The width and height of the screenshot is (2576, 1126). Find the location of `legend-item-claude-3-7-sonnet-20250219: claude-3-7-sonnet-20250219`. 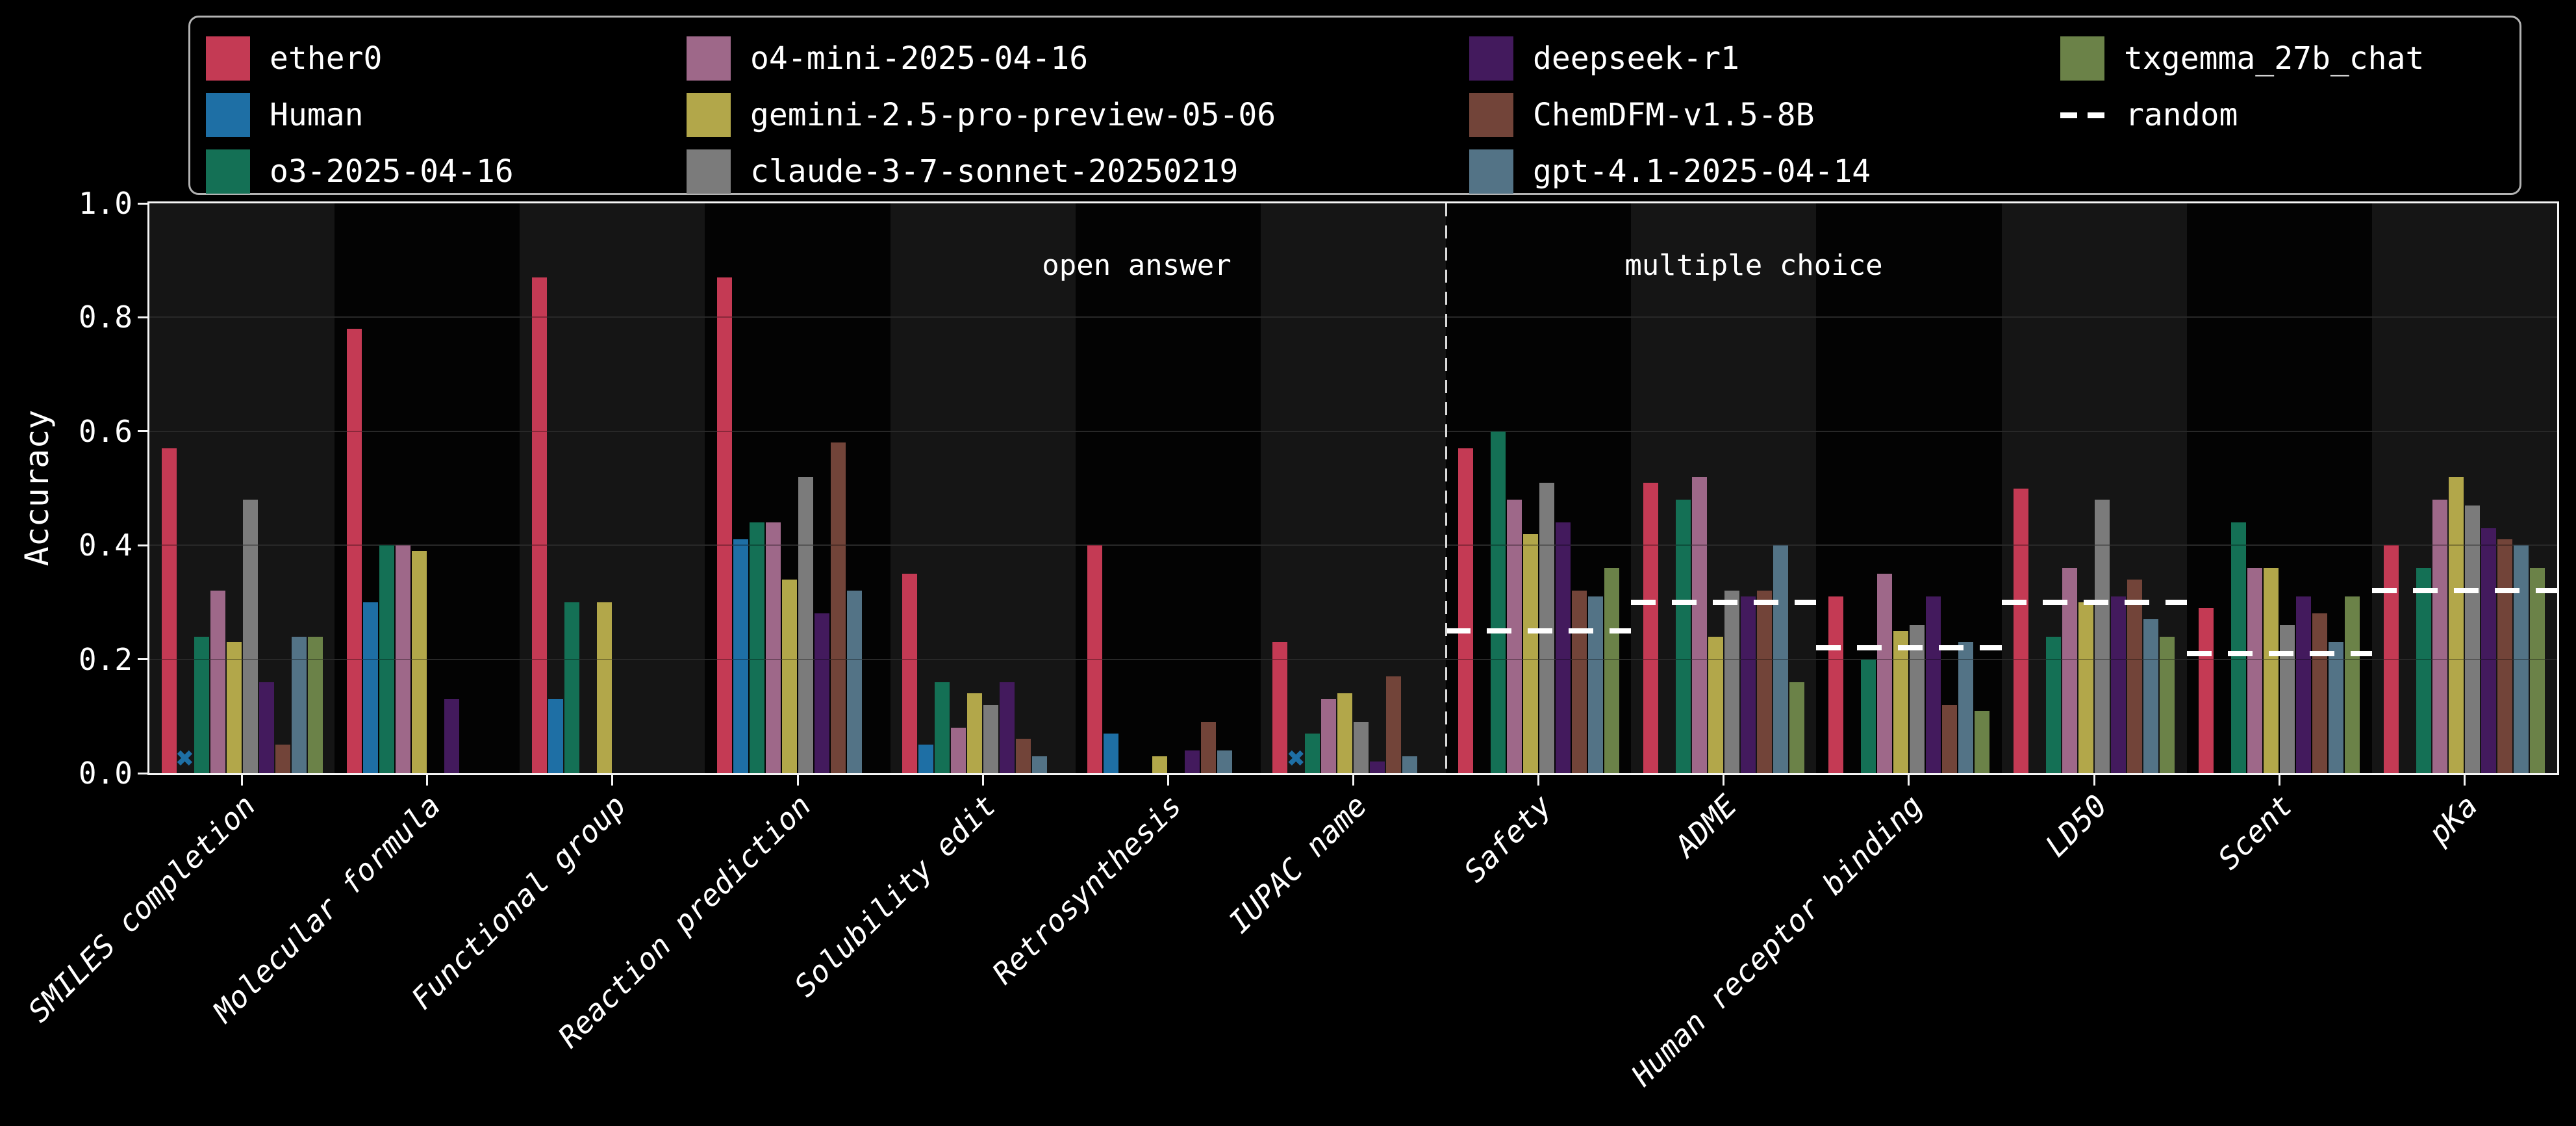

legend-item-claude-3-7-sonnet-20250219: claude-3-7-sonnet-20250219 is located at coordinates (962, 172).